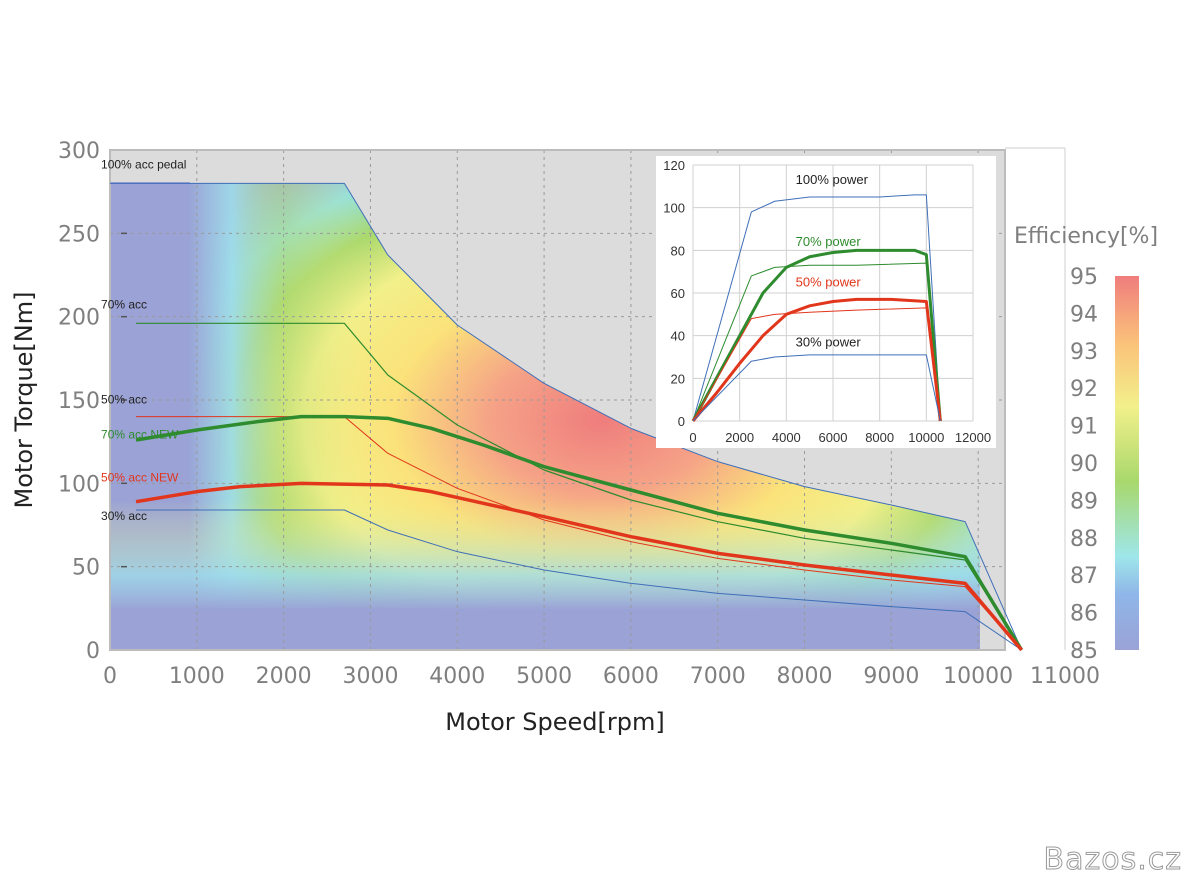 This screenshot has height=883, width=1200. What do you see at coordinates (829, 241) in the screenshot?
I see `inset-label-70-power: 70% power` at bounding box center [829, 241].